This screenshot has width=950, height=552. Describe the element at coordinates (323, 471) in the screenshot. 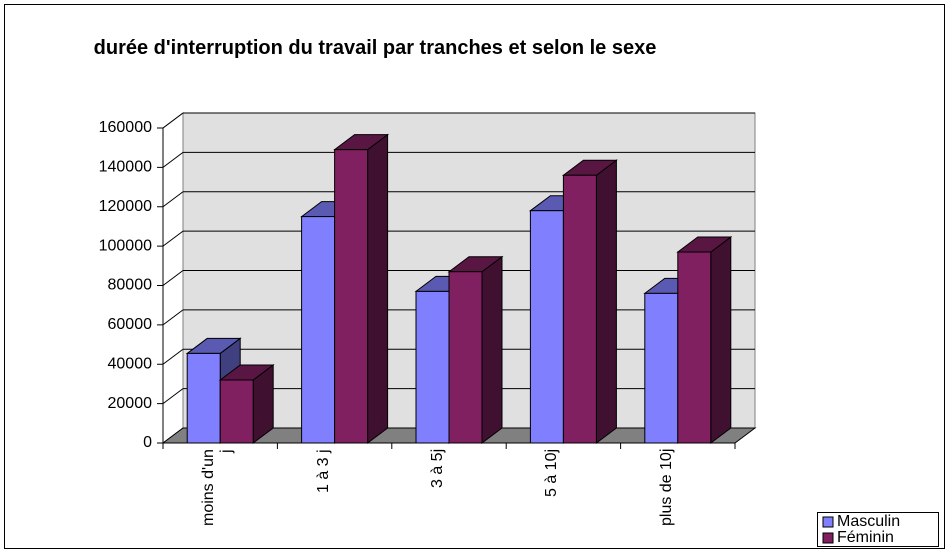

I see `x-tick-label: 1 à 3 j` at that location.